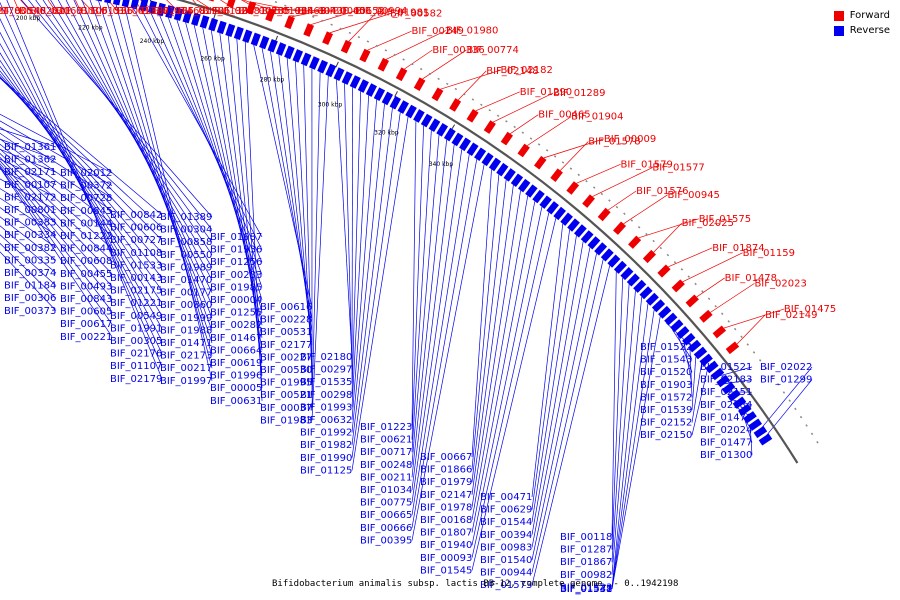 The height and width of the screenshot is (600, 900). What do you see at coordinates (725, 219) in the screenshot?
I see `gene-label: BIF_01575` at bounding box center [725, 219].